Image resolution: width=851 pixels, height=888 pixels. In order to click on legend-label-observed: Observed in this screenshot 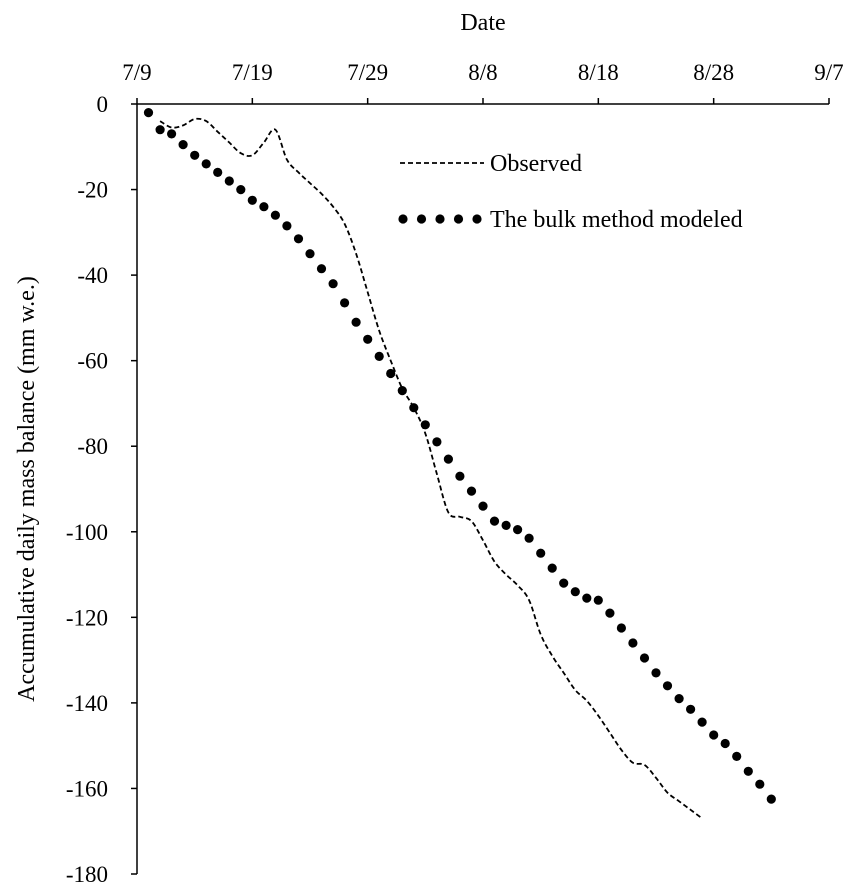, I will do `click(536, 164)`.